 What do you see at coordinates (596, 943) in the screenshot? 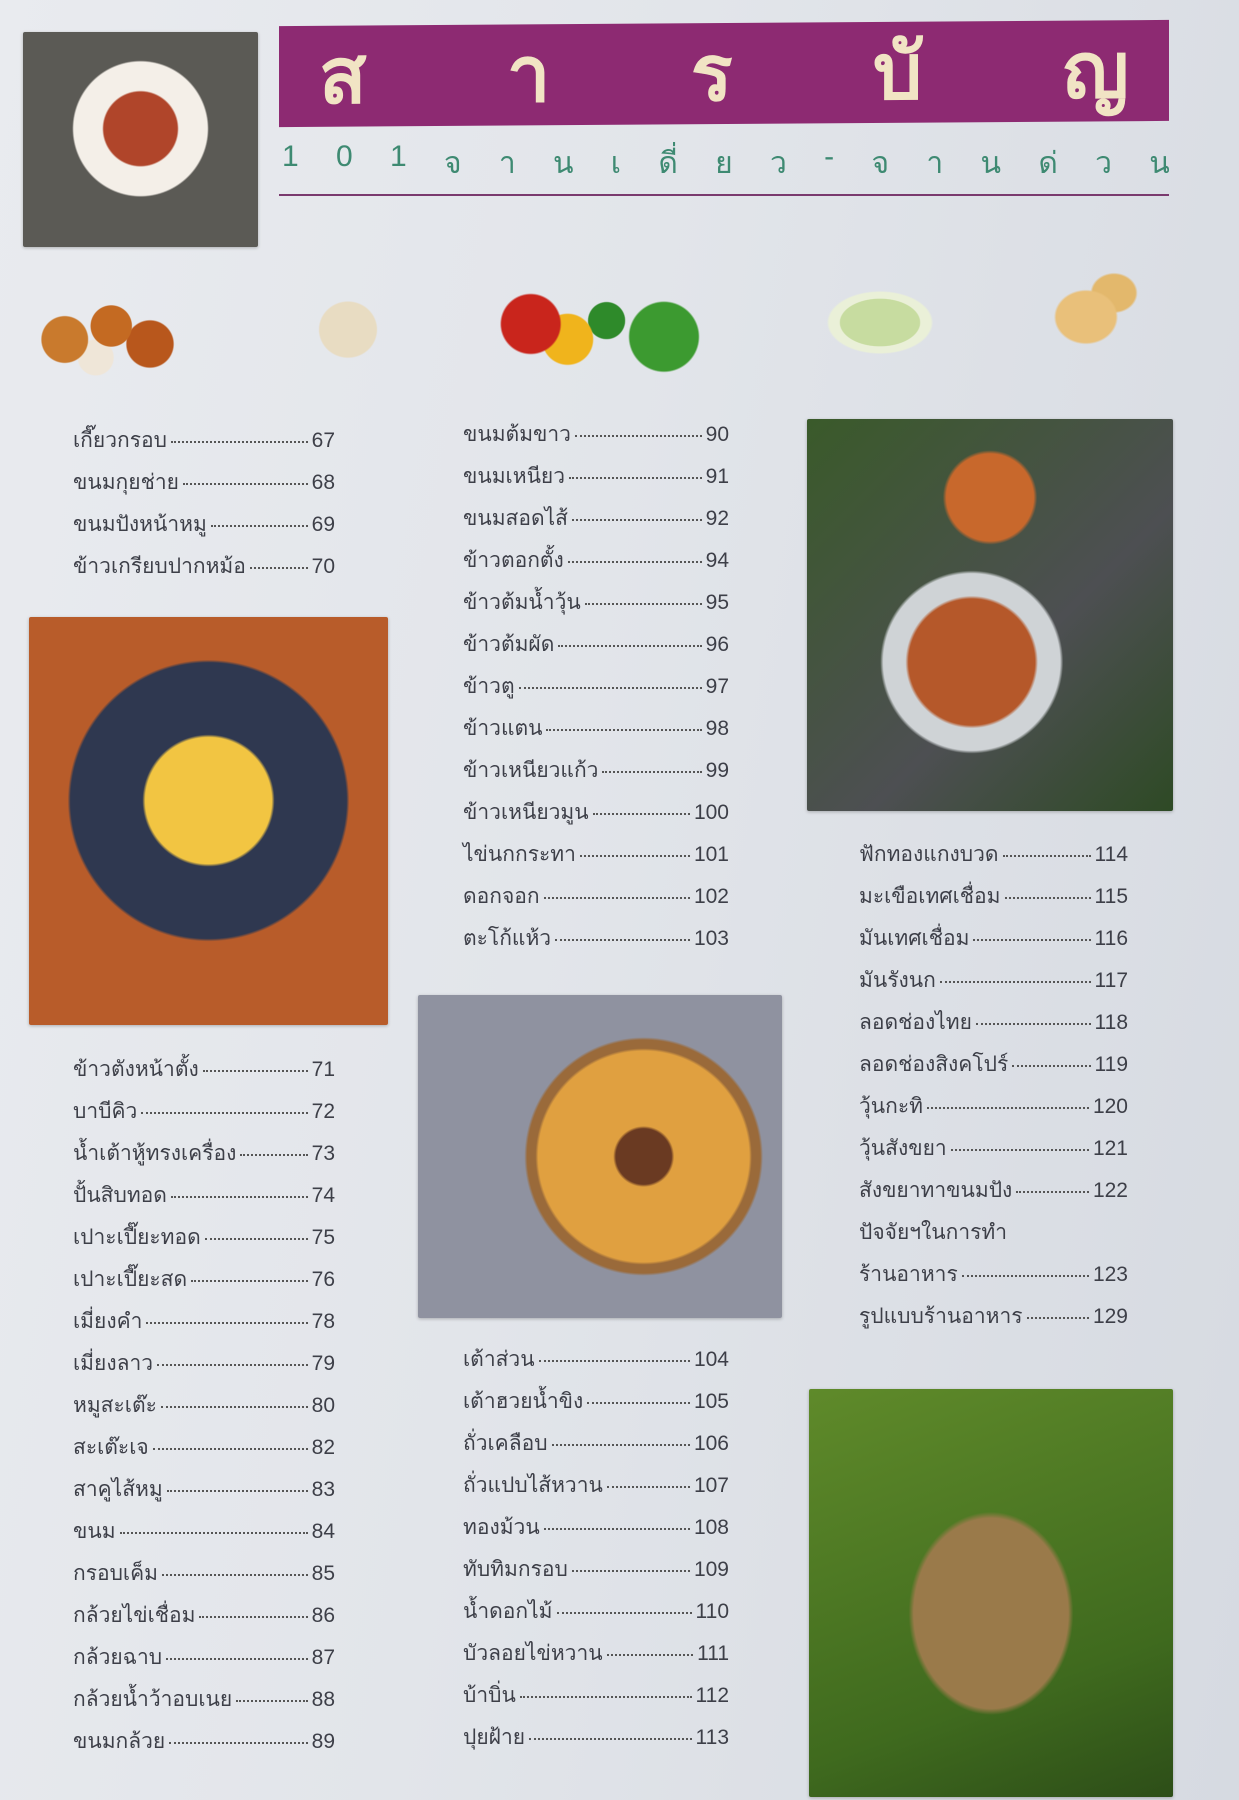
I see `toc-entry: ตะโก้แห้ว 103` at bounding box center [596, 943].